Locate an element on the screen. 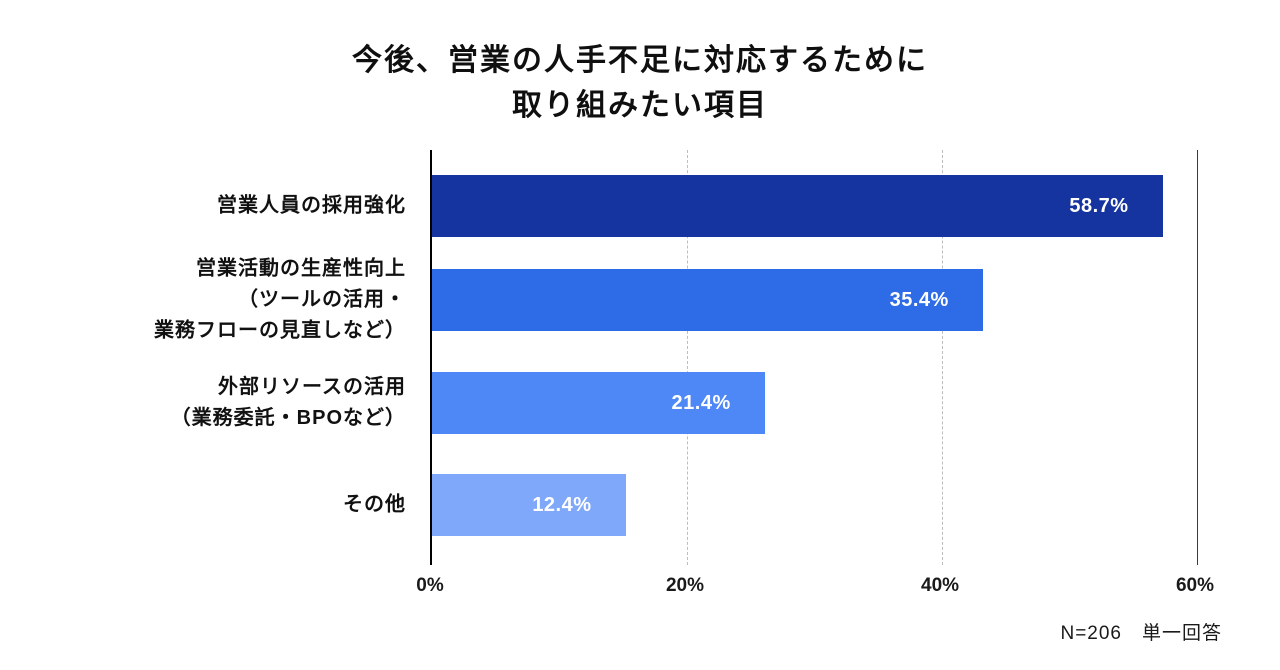  bar-value-label: 21.4% is located at coordinates (701, 402).